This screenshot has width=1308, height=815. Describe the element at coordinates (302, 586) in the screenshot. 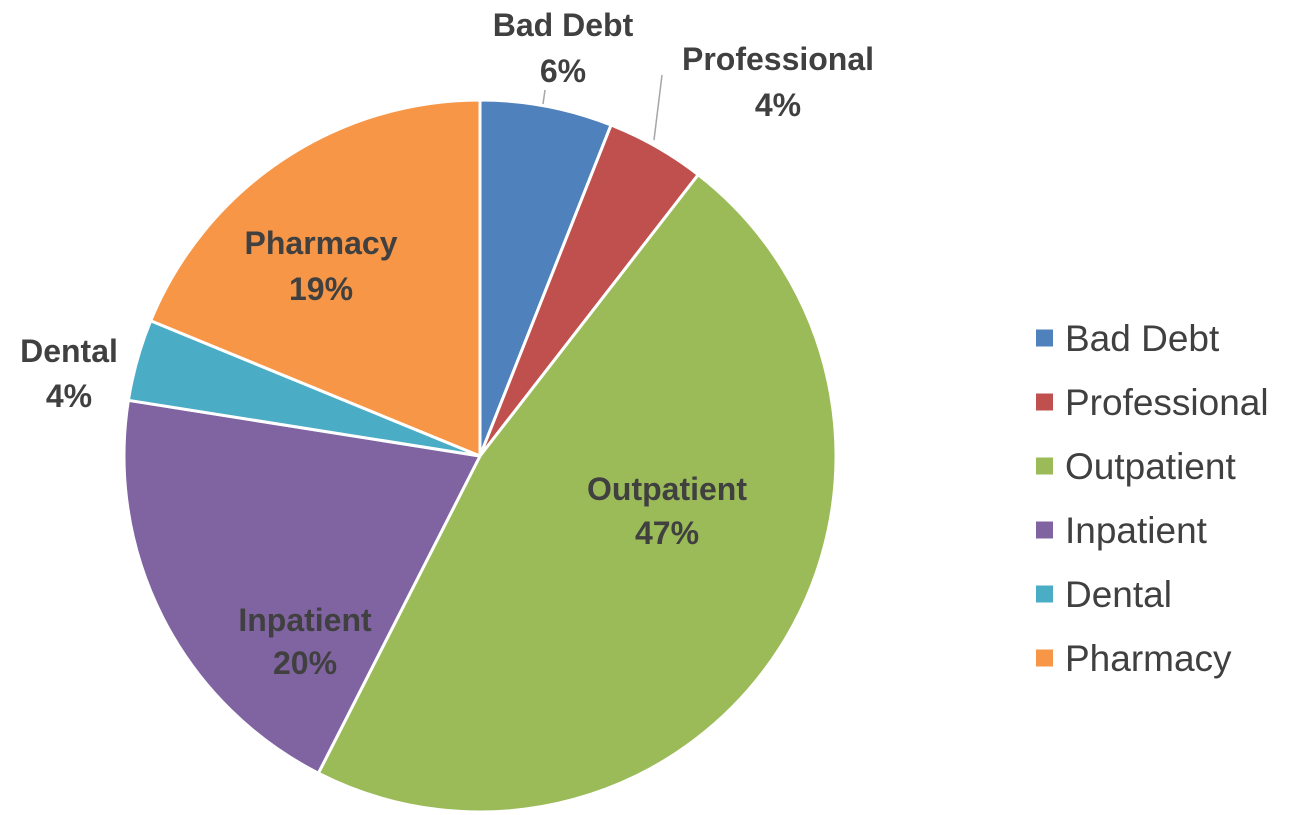

I see `pie-slice-inpatient` at that location.